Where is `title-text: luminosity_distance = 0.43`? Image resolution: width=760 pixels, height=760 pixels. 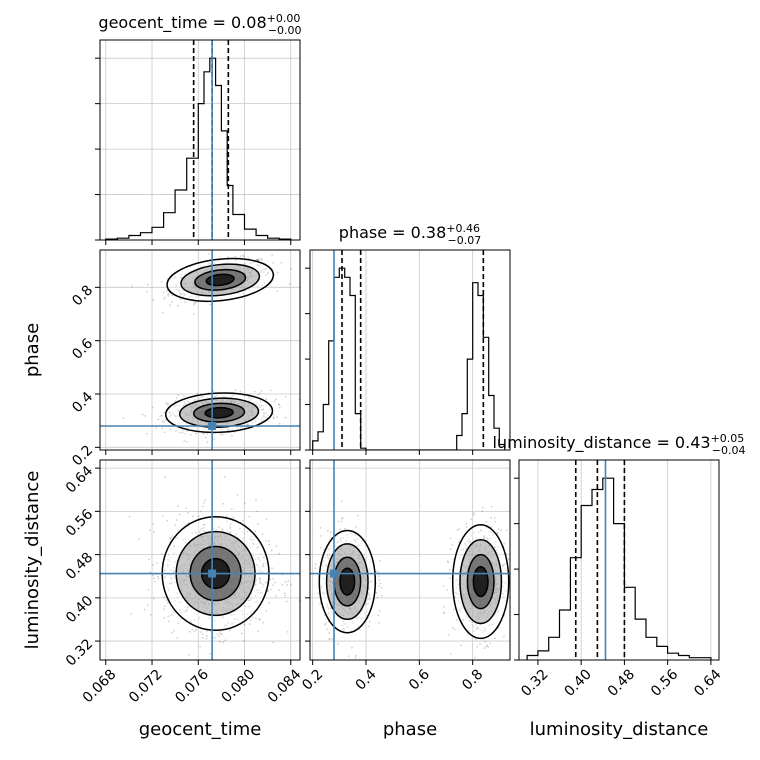
title-text: luminosity_distance = 0.43 is located at coordinates (601, 443).